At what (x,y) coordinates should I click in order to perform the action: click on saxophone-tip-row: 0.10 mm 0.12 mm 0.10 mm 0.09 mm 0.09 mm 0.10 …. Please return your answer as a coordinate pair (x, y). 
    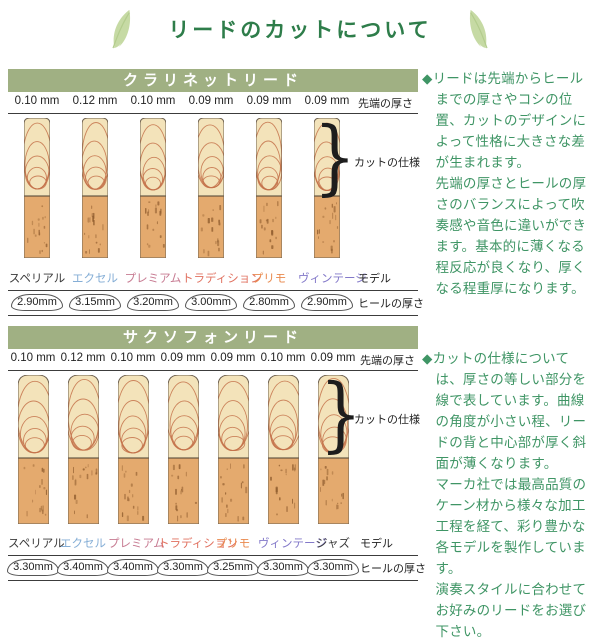
    Looking at the image, I should click on (213, 360).